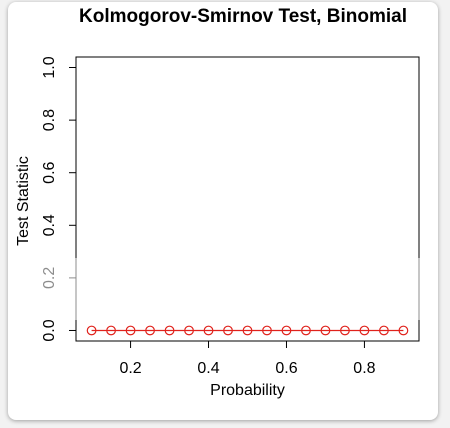  What do you see at coordinates (247, 359) in the screenshot?
I see `x-axis: 0.2 0.4 0.6 0.8` at bounding box center [247, 359].